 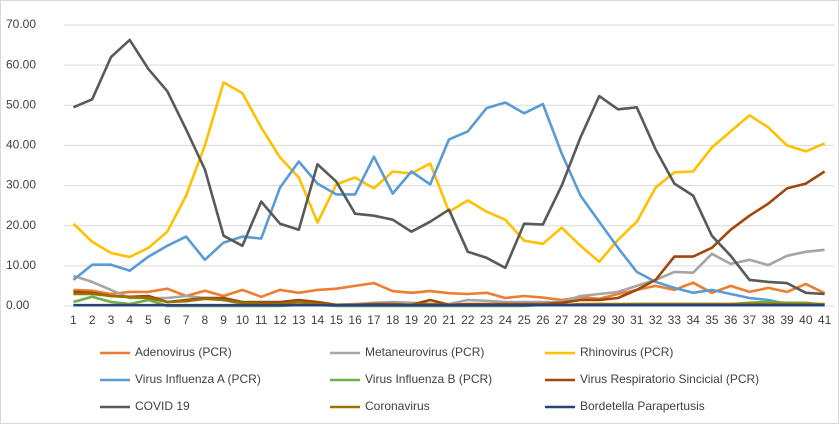 I want to click on x-tick-label: 4, so click(x=129, y=320).